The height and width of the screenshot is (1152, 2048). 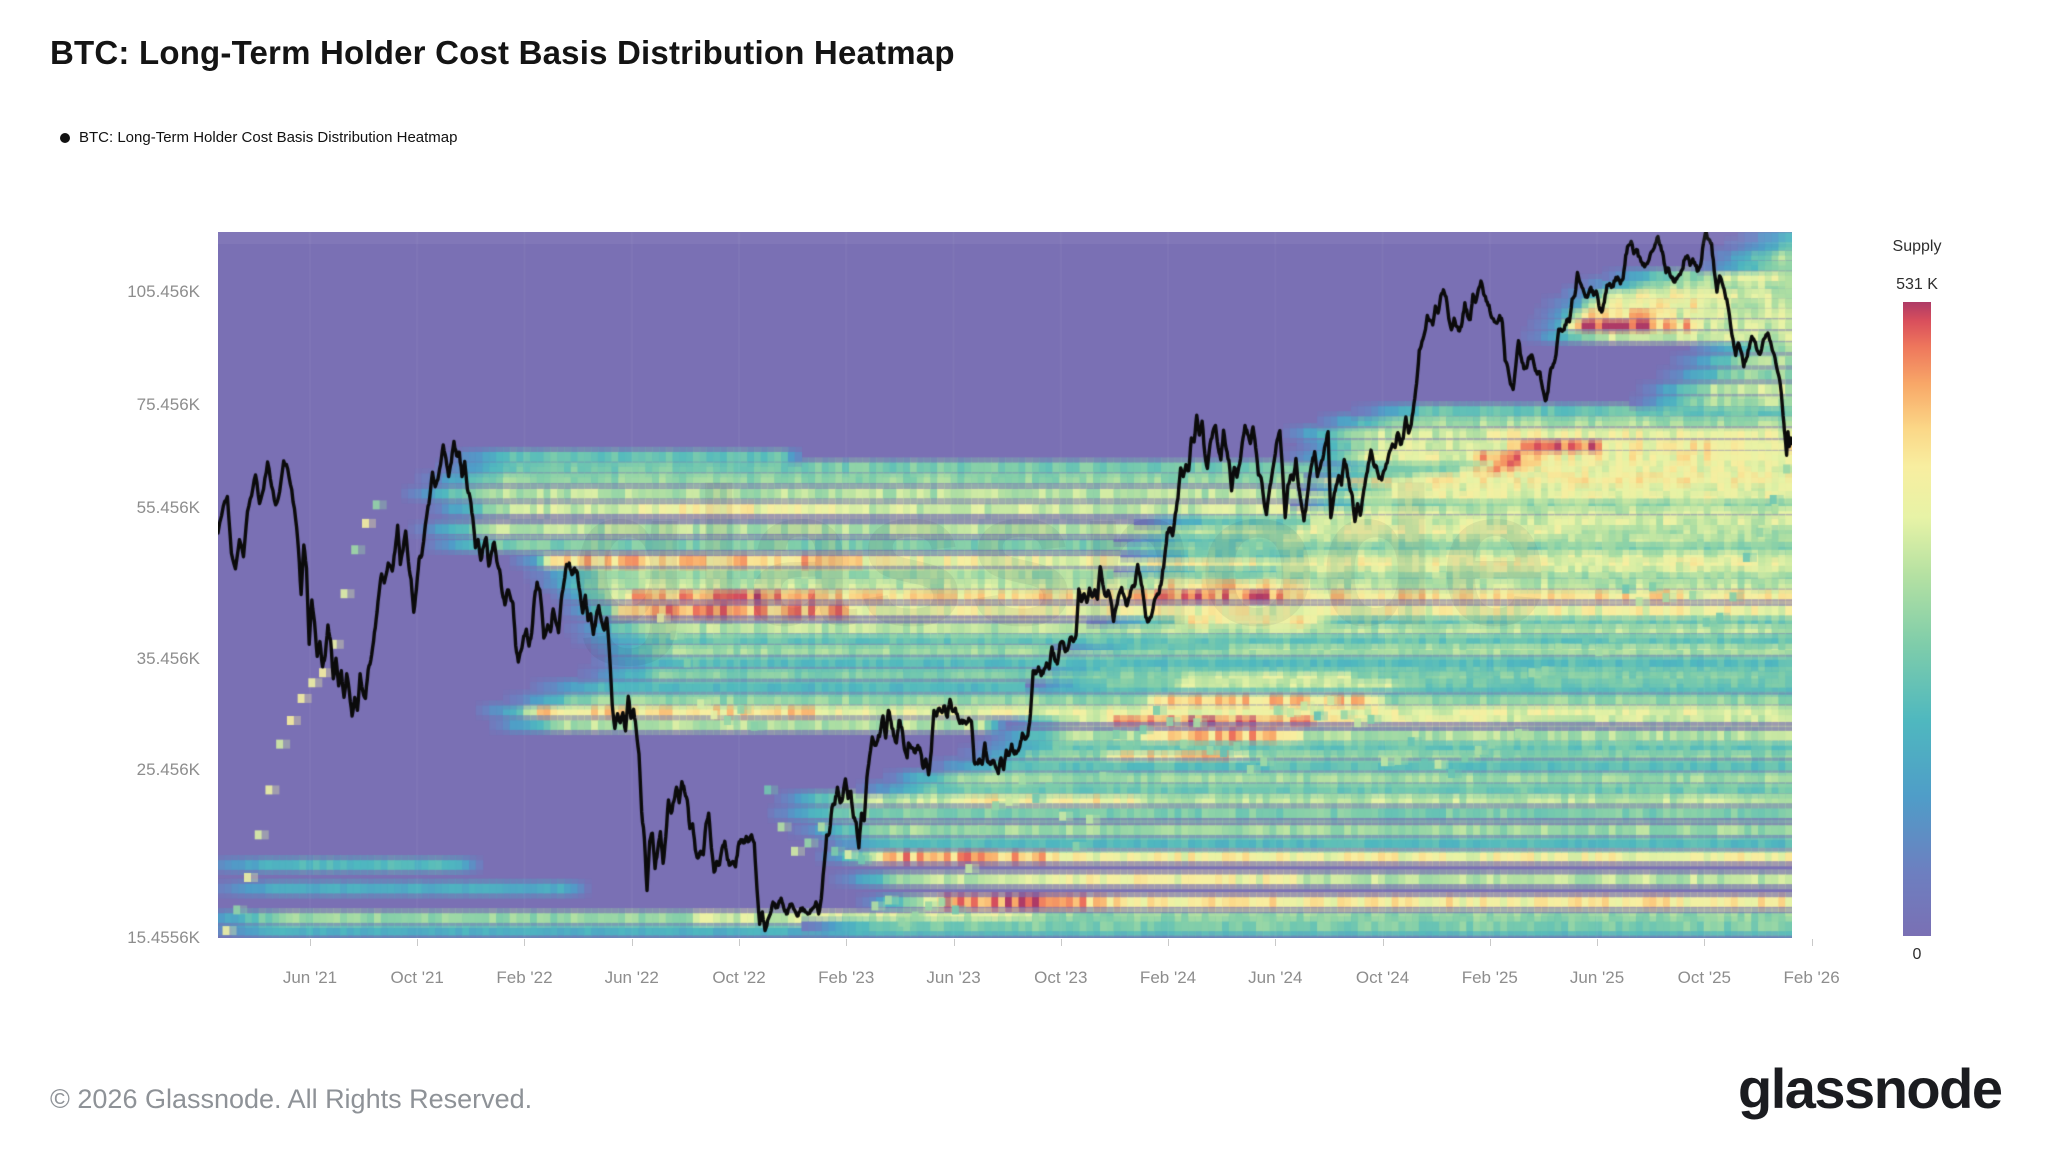 I want to click on x-tick-label: Jun '22, so click(x=631, y=977).